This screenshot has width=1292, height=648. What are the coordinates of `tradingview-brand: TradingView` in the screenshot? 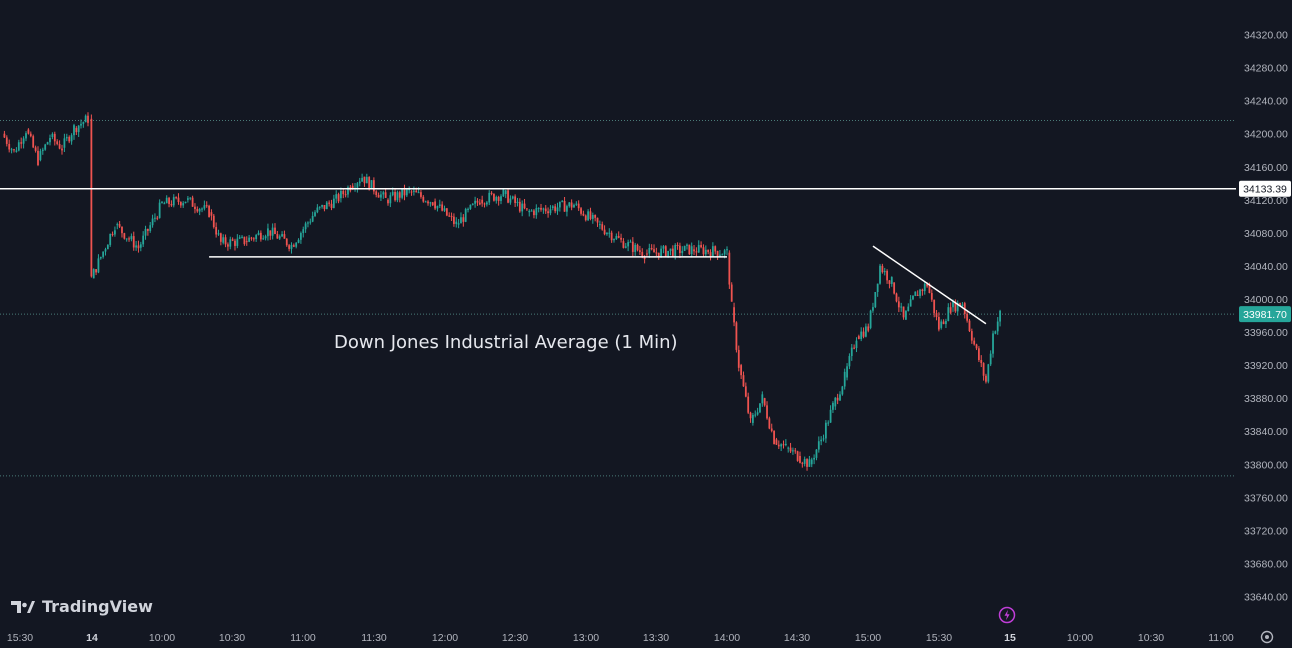 It's located at (81, 606).